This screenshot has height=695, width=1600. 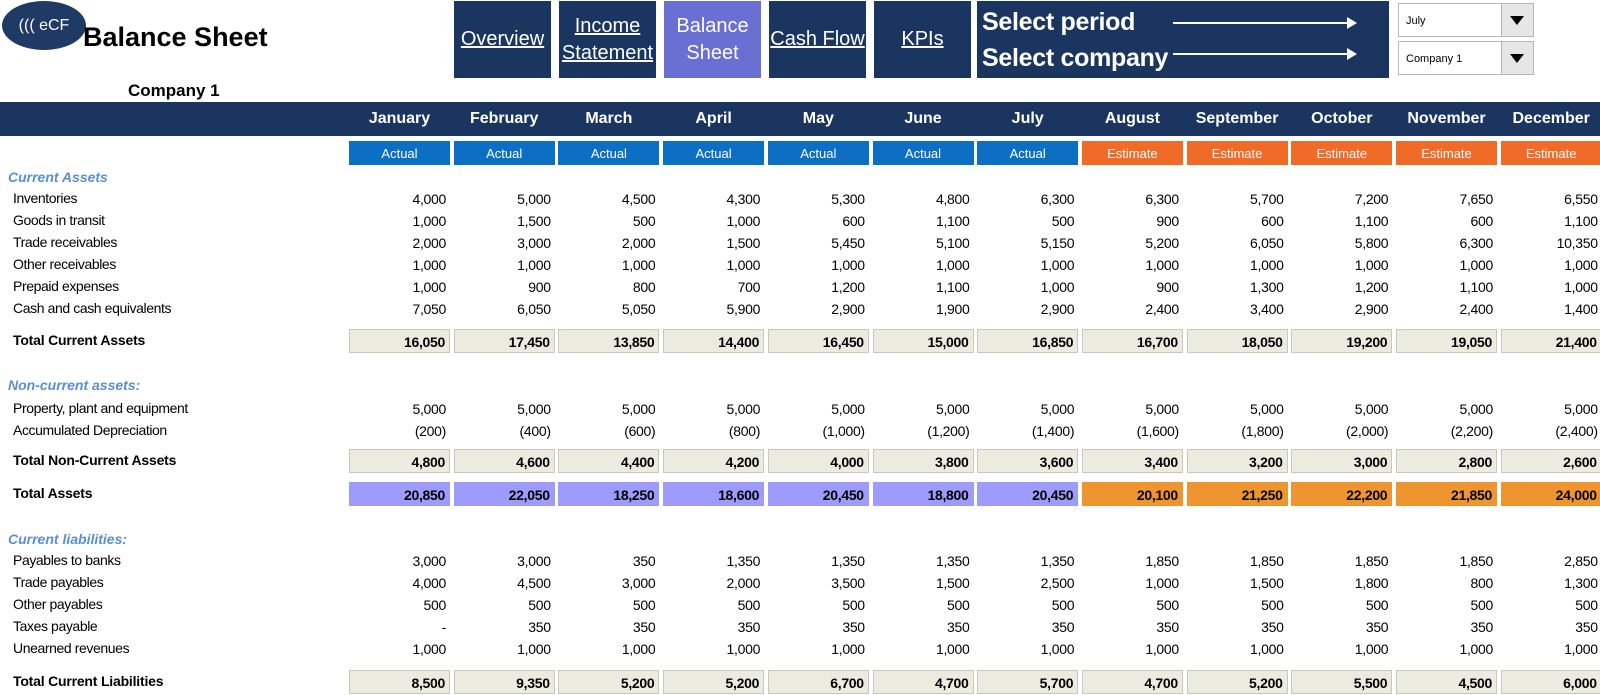 What do you see at coordinates (1446, 341) in the screenshot?
I see `total-cell: 19,050` at bounding box center [1446, 341].